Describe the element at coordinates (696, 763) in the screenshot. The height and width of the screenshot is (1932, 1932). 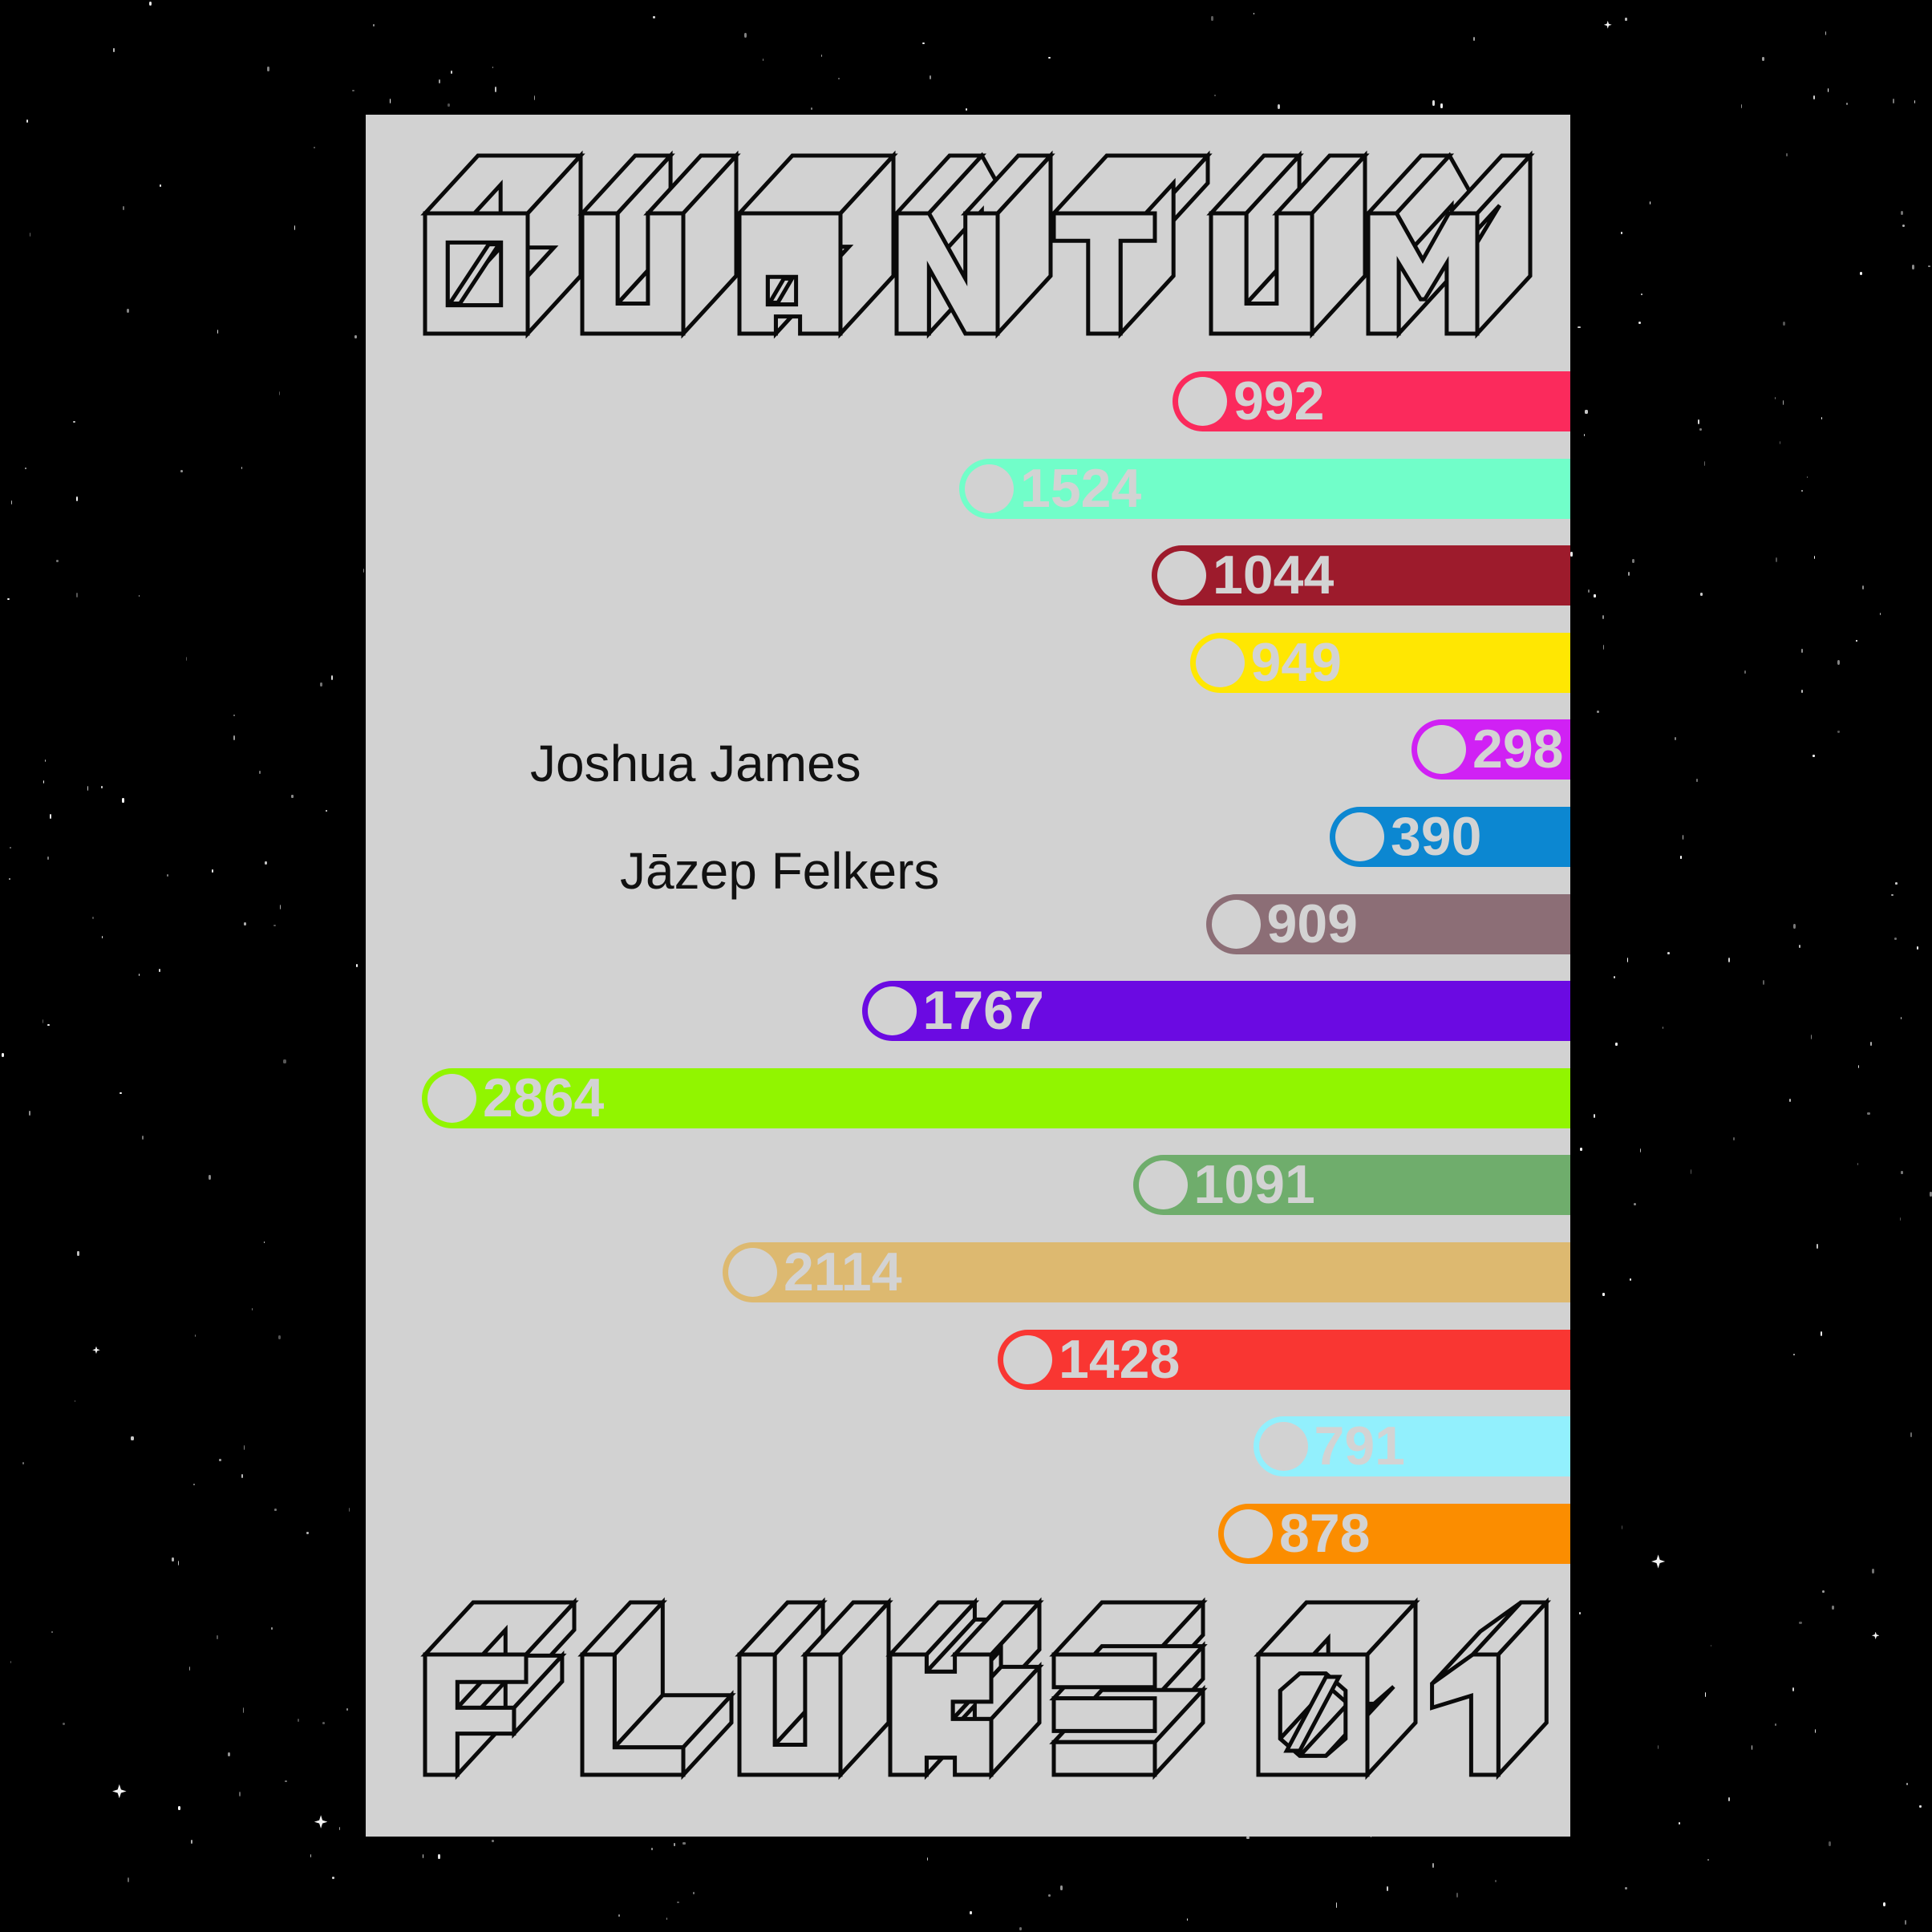
I see `credit-joshua-james: Joshua James` at that location.